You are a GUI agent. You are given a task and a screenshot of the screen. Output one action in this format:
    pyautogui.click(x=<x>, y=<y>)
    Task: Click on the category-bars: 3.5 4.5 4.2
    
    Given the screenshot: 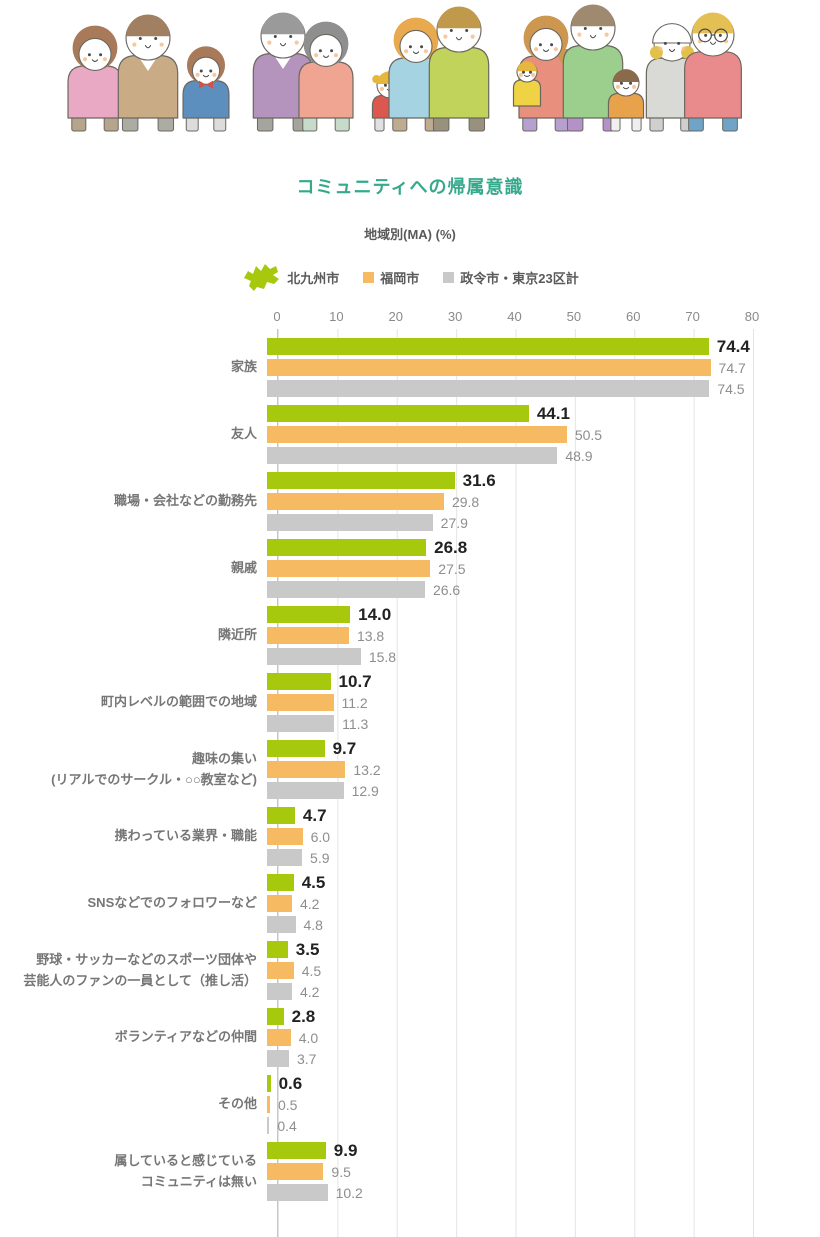 What is the action you would take?
    pyautogui.click(x=538, y=969)
    